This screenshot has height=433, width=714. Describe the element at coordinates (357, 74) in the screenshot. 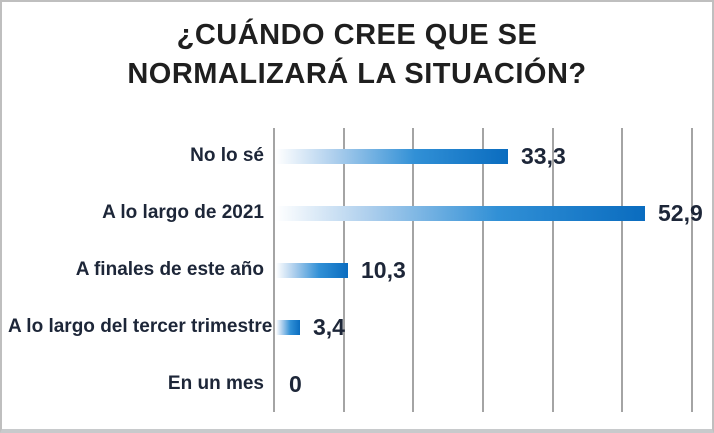

I see `chart-title-line-2: NORMALIZARÁ LA SITUACIÓN?` at that location.